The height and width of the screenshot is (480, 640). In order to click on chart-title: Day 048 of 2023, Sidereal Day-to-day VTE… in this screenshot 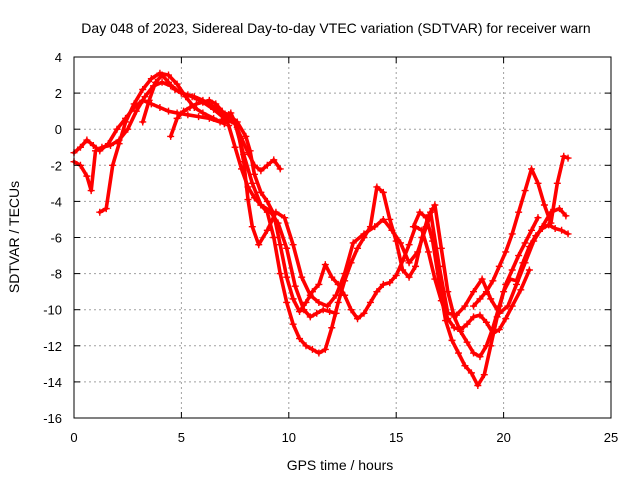, I will do `click(335, 28)`.